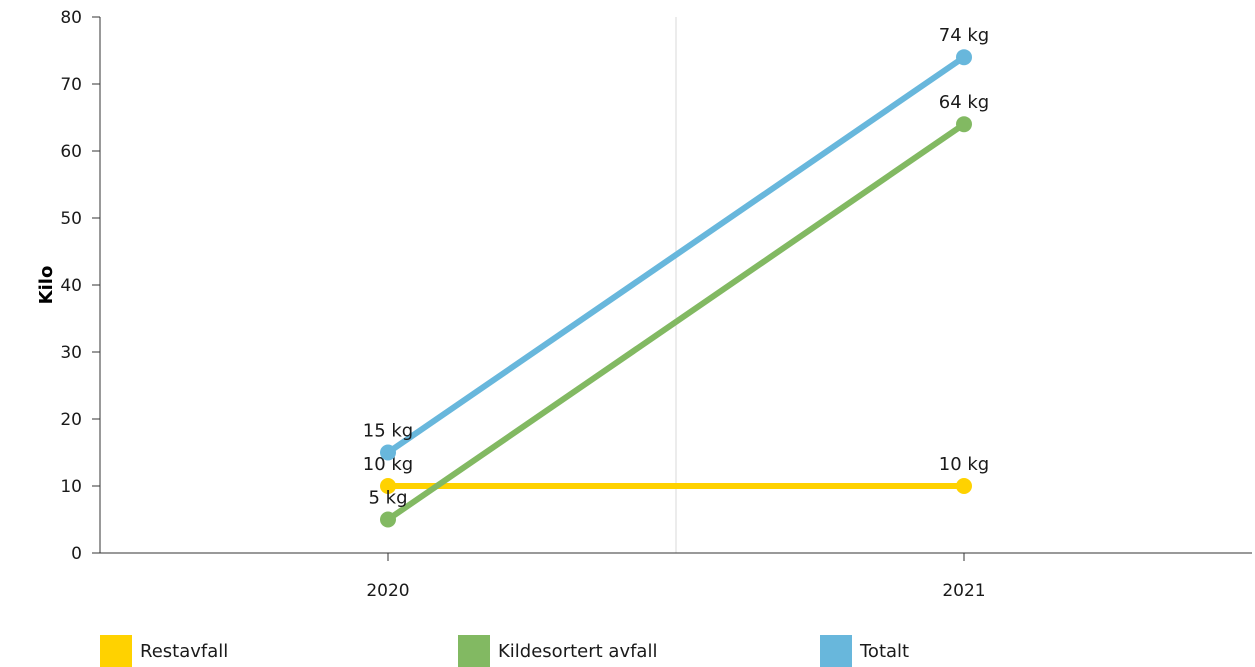 This screenshot has width=1255, height=667. What do you see at coordinates (71, 18) in the screenshot?
I see `y-tick-label: 80` at bounding box center [71, 18].